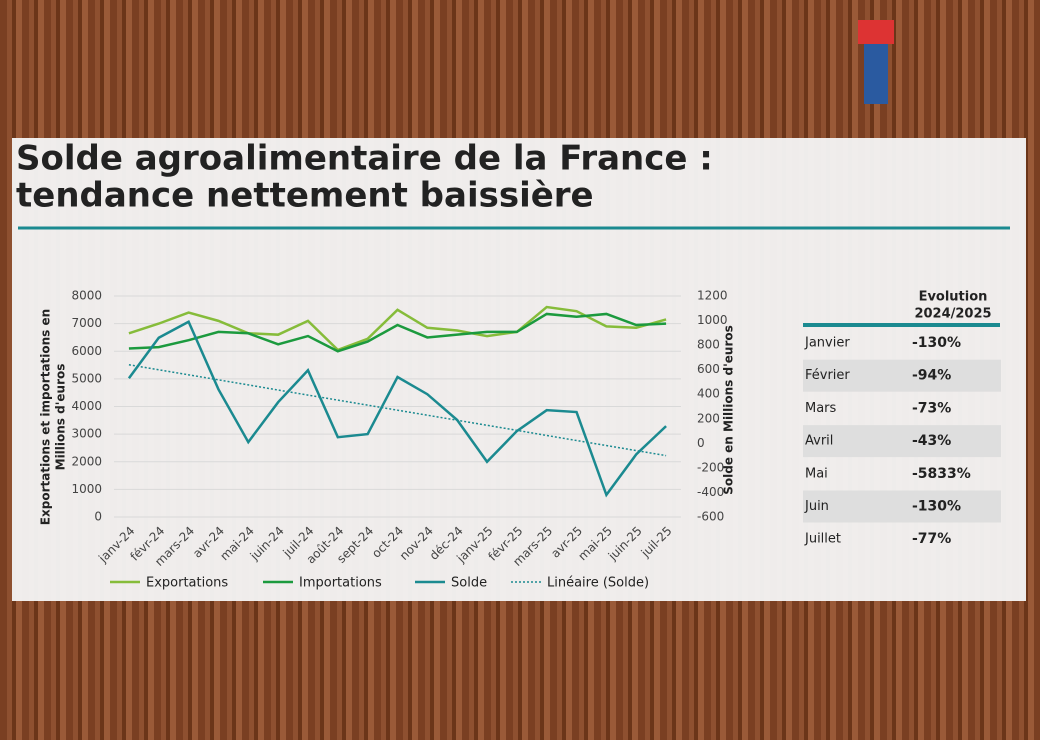  I want to click on legend-label: Linéaire (Solde), so click(598, 583).